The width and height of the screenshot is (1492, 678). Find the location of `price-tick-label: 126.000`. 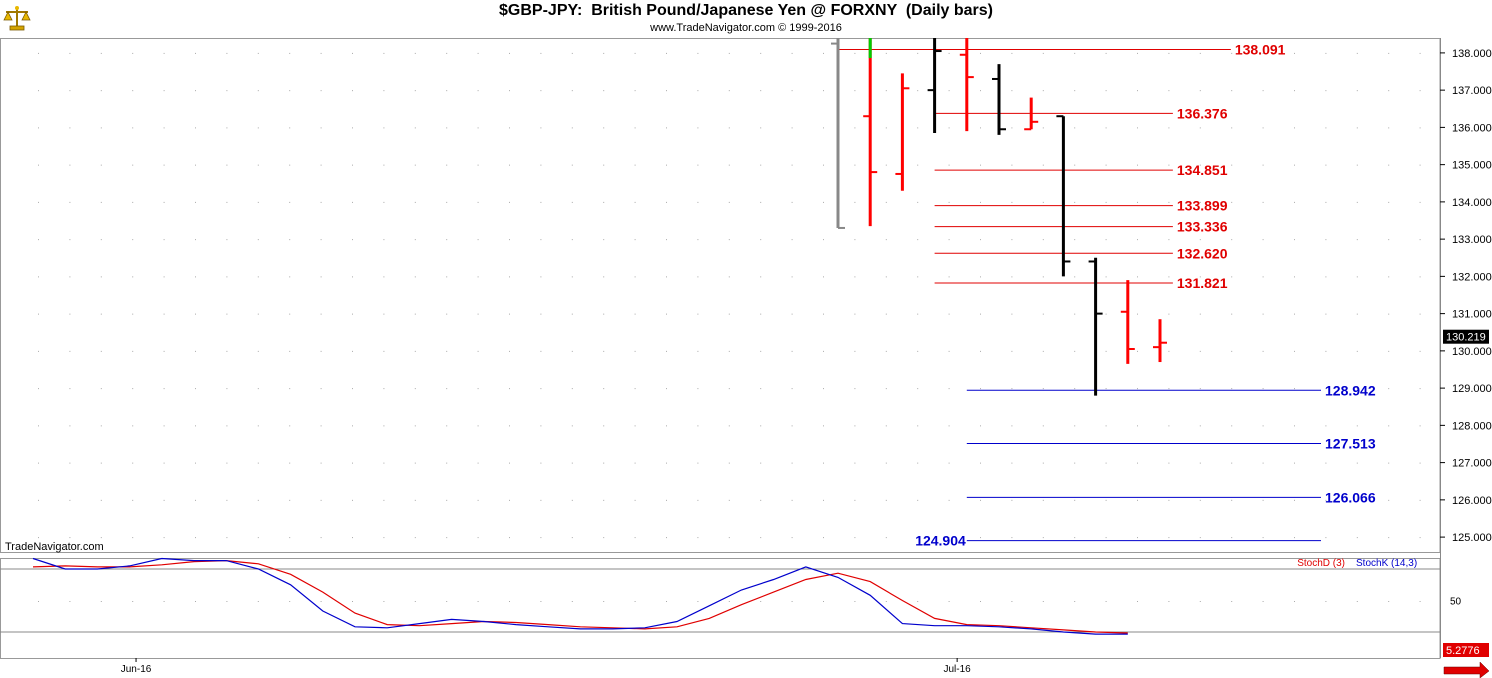

price-tick-label: 126.000 is located at coordinates (1472, 501).